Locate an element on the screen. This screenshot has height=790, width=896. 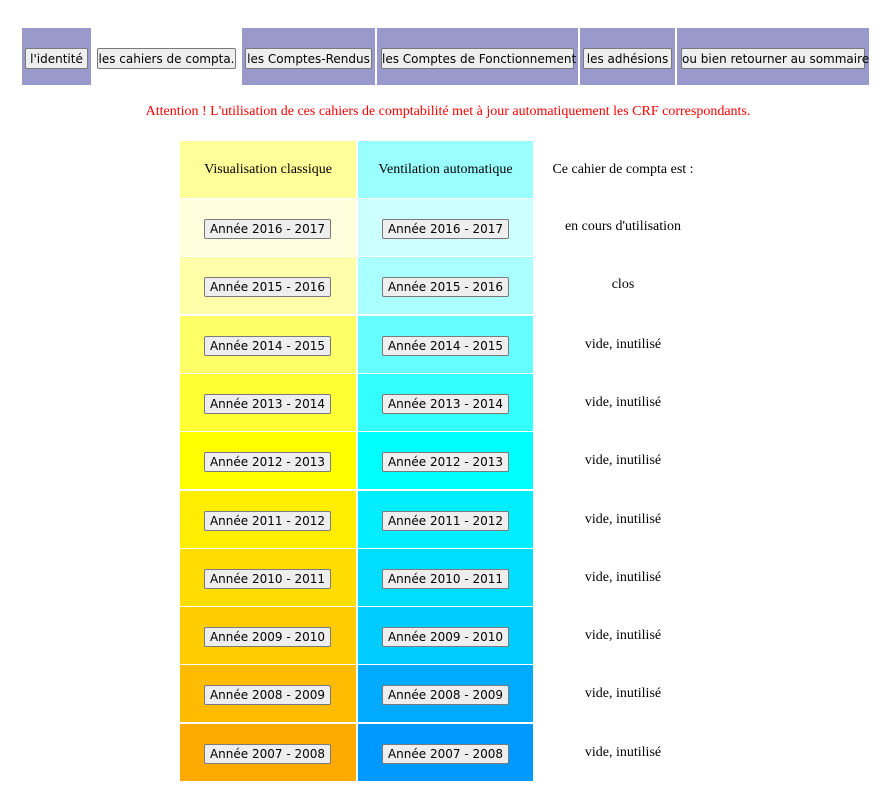
cell-visualisation-classique: Année 2014 - 2015 is located at coordinates (268, 344).